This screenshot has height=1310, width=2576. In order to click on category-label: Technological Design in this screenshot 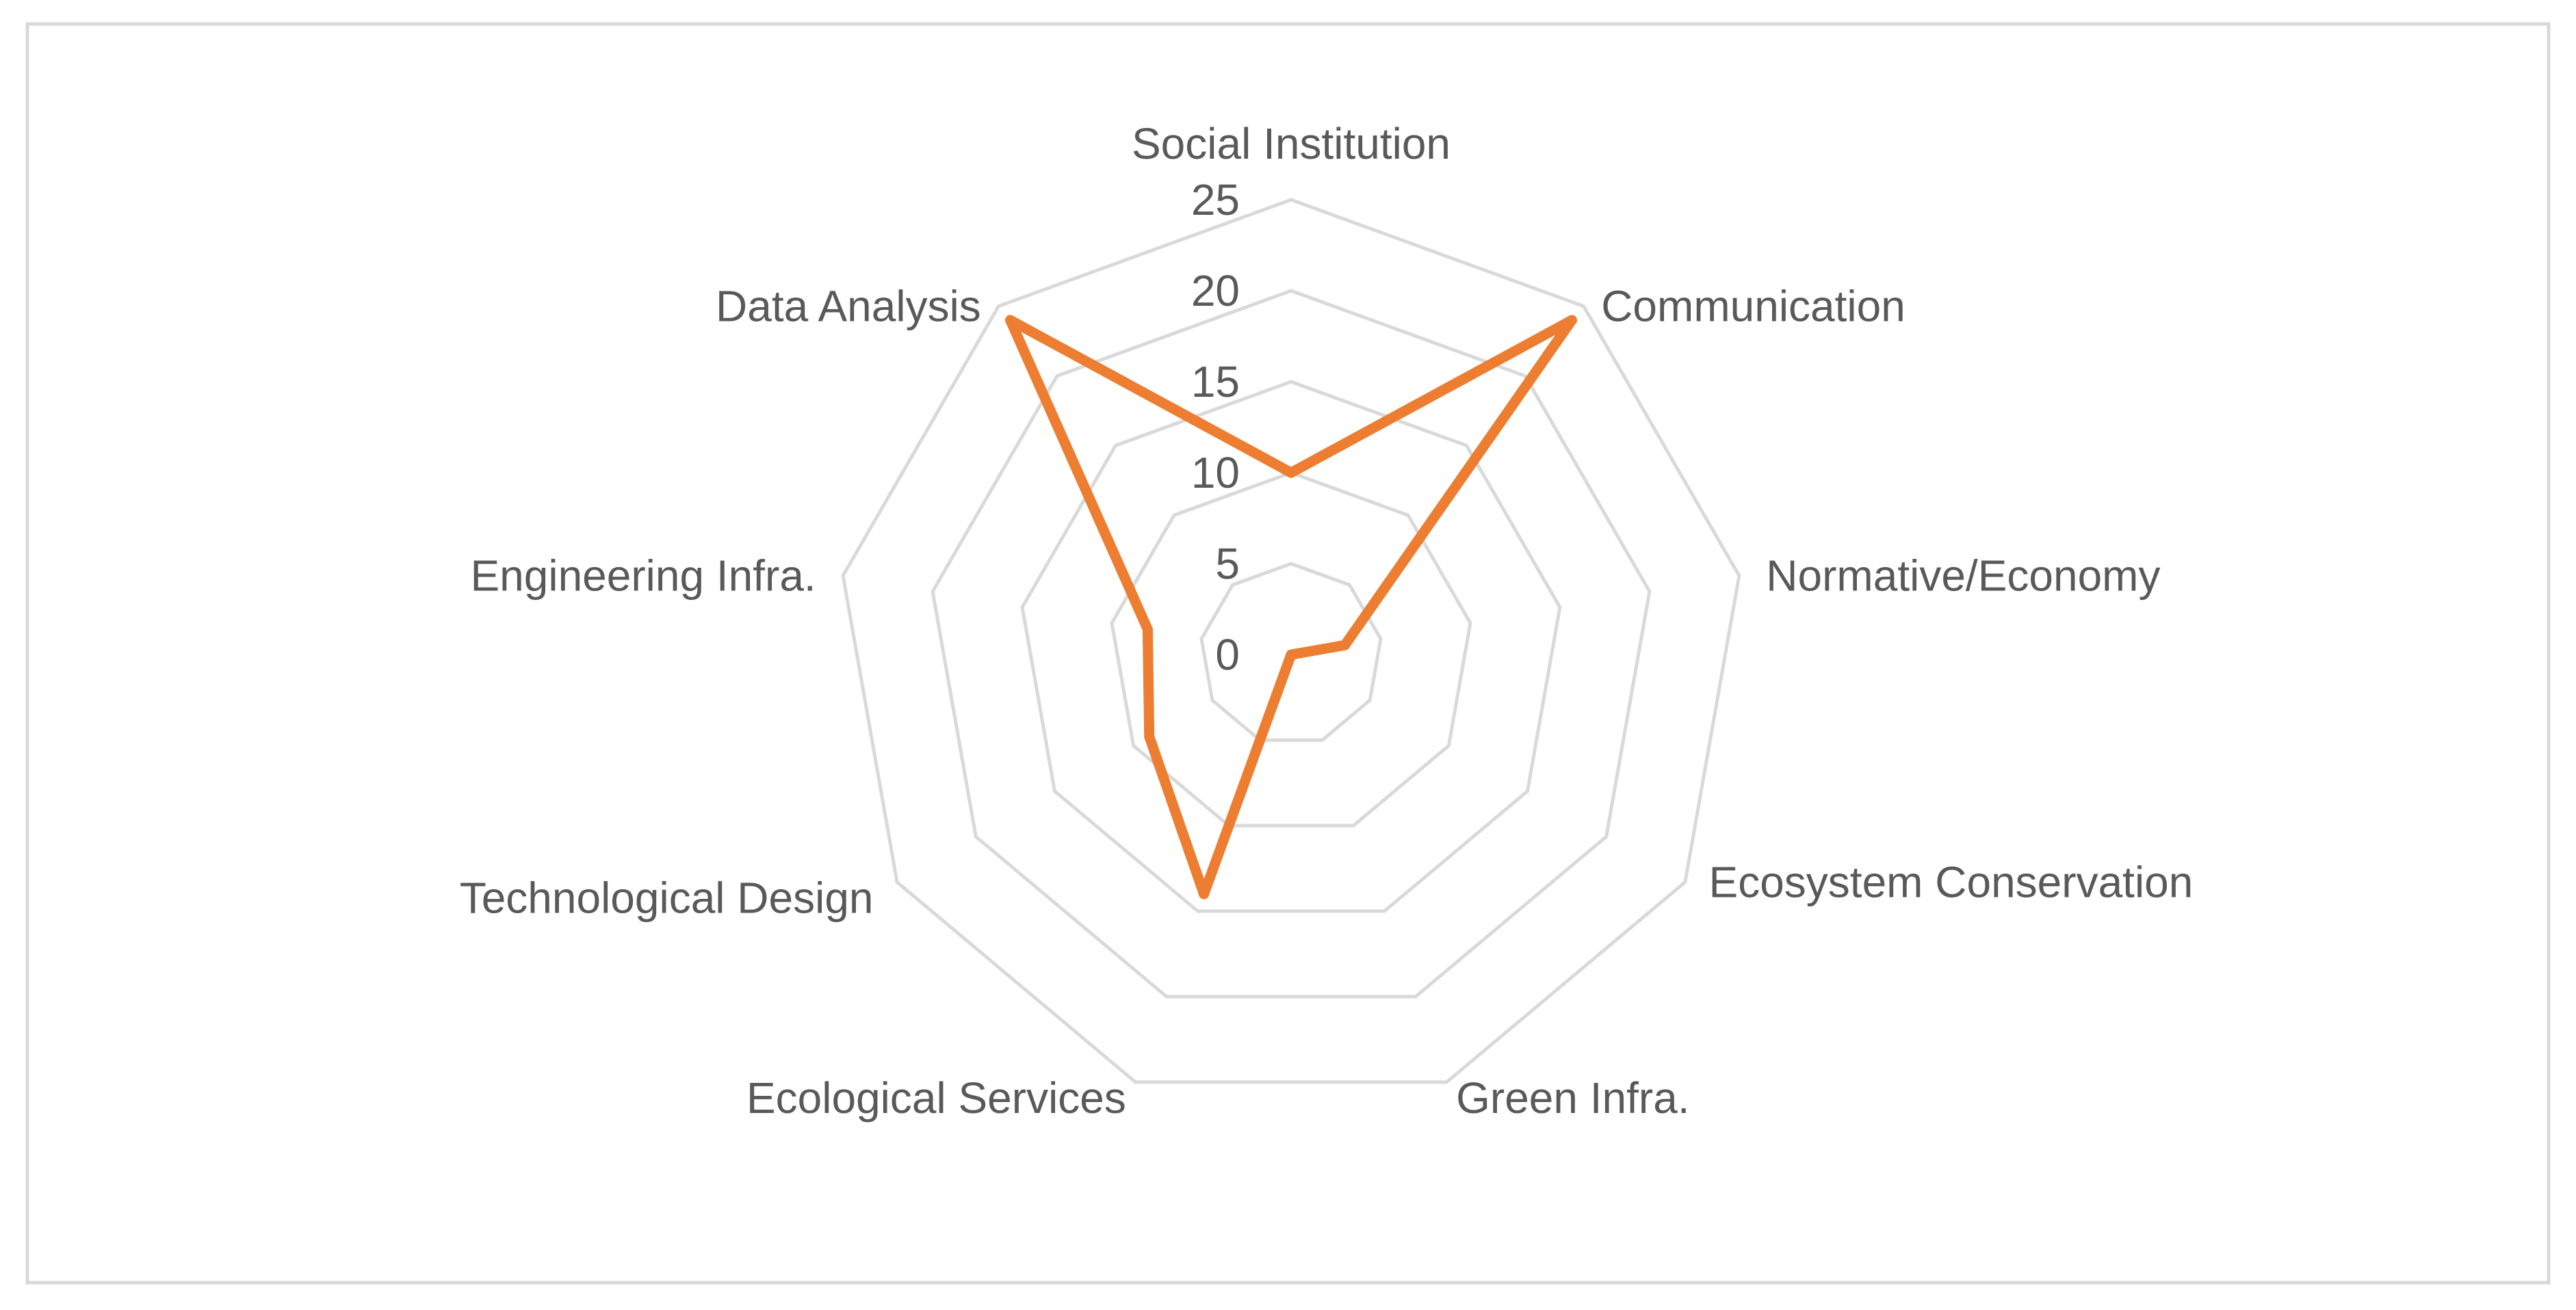, I will do `click(667, 898)`.